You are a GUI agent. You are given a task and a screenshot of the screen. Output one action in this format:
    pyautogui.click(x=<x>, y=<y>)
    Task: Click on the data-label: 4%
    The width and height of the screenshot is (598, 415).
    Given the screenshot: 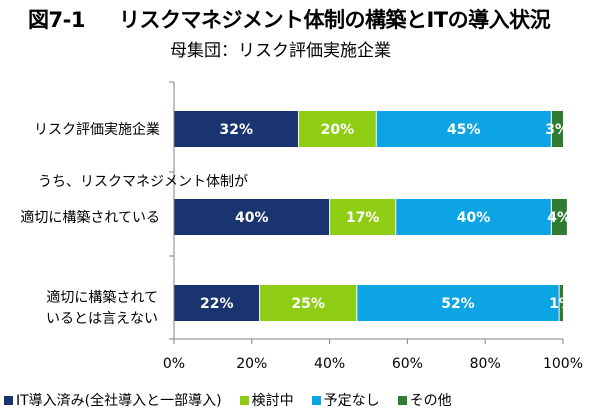 What is the action you would take?
    pyautogui.click(x=559, y=218)
    